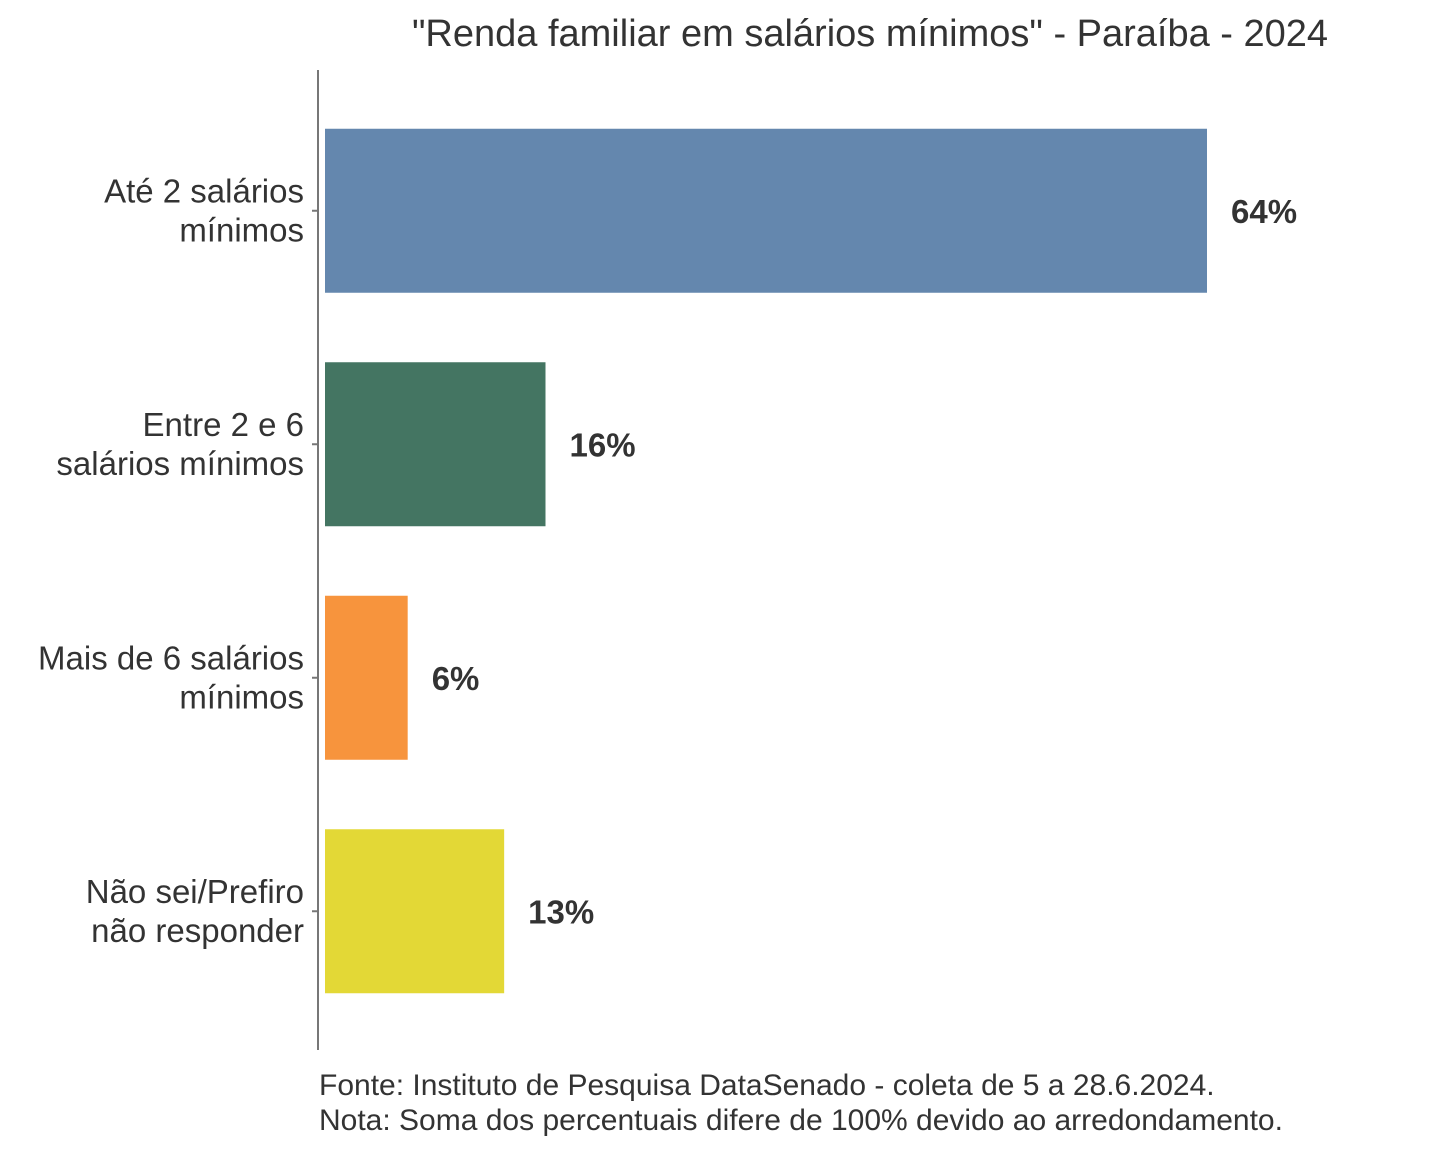 The image size is (1440, 1152). Describe the element at coordinates (195, 891) in the screenshot. I see `category-label-line: Não sei/Prefiro` at that location.